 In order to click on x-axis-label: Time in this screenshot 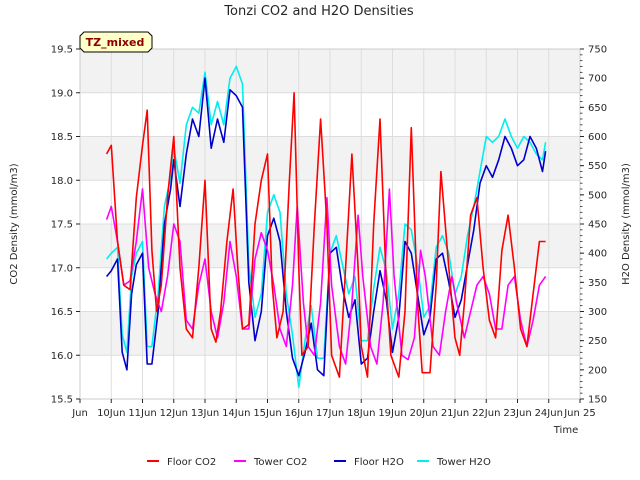, I will do `click(565, 430)`.